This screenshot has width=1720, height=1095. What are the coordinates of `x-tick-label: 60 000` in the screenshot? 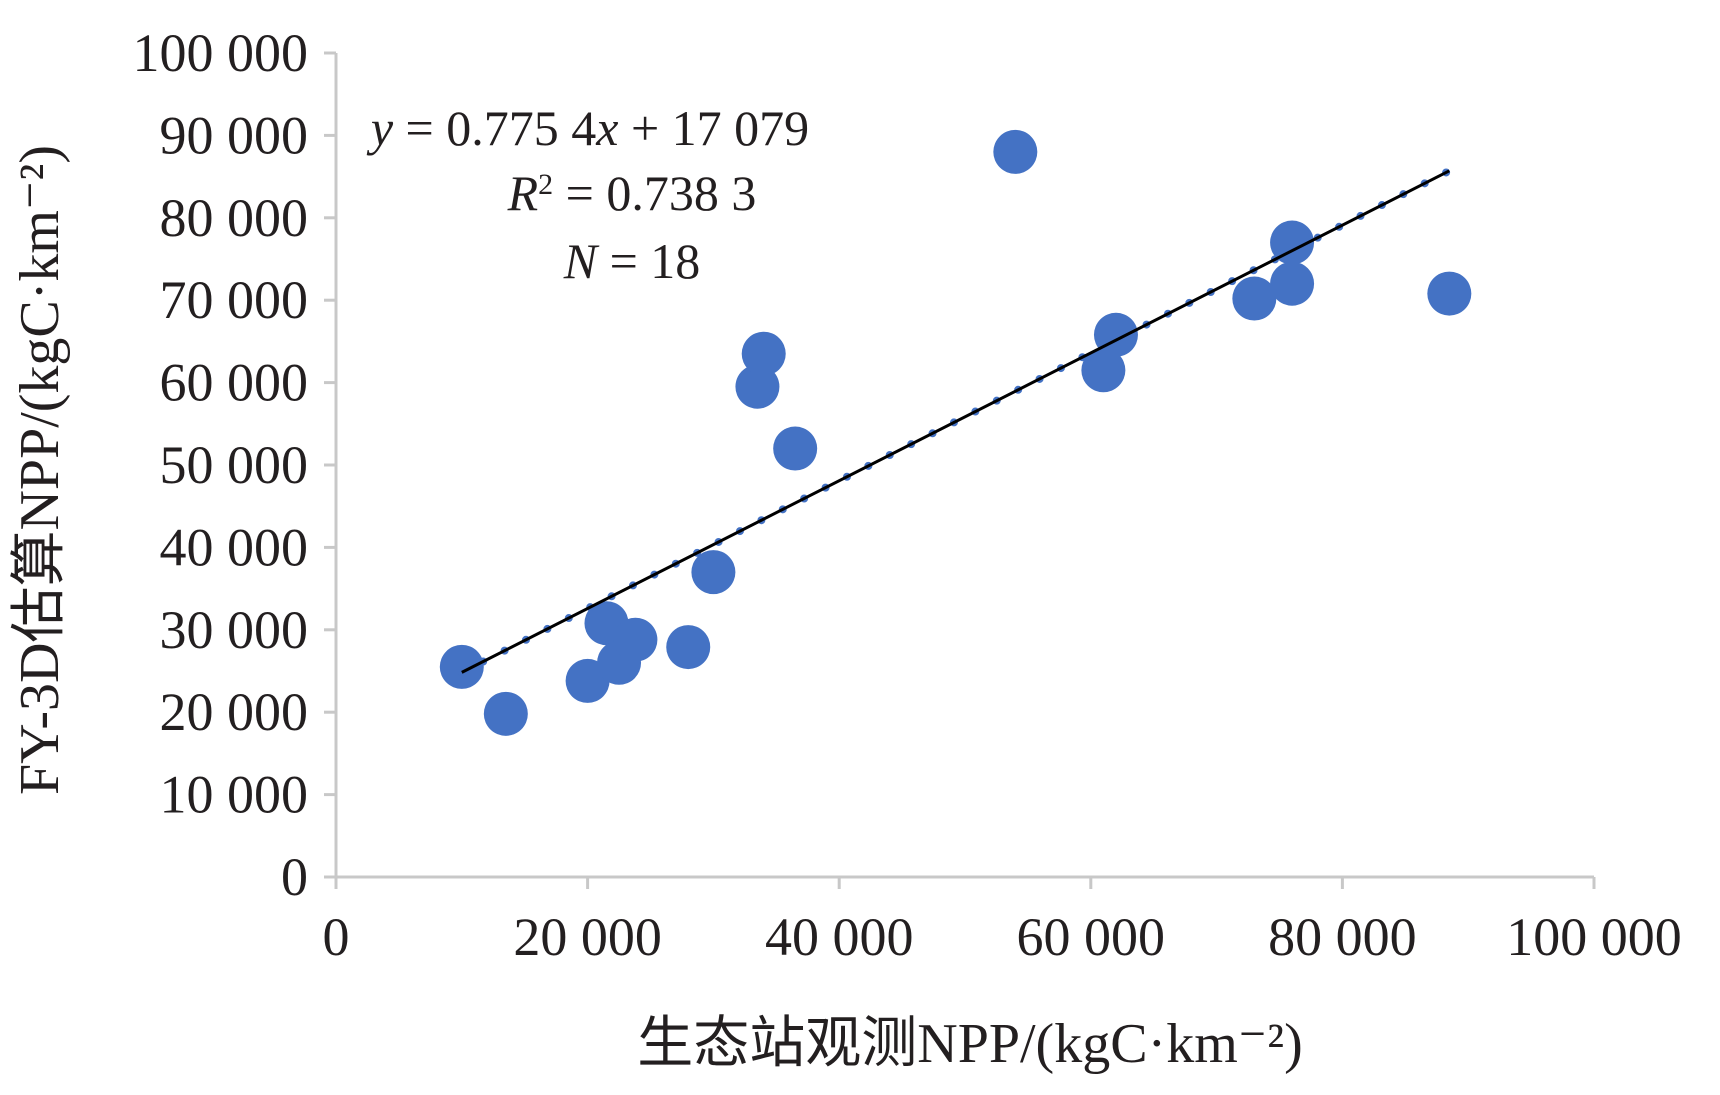 It's located at (1091, 937).